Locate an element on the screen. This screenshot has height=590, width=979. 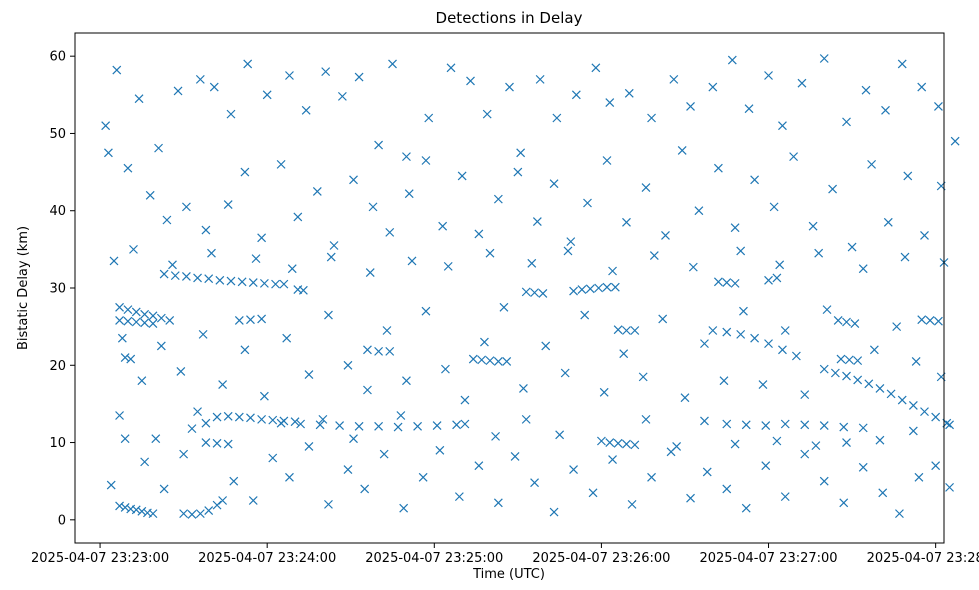
y-tick-label-5: 50 is located at coordinates (57, 134).